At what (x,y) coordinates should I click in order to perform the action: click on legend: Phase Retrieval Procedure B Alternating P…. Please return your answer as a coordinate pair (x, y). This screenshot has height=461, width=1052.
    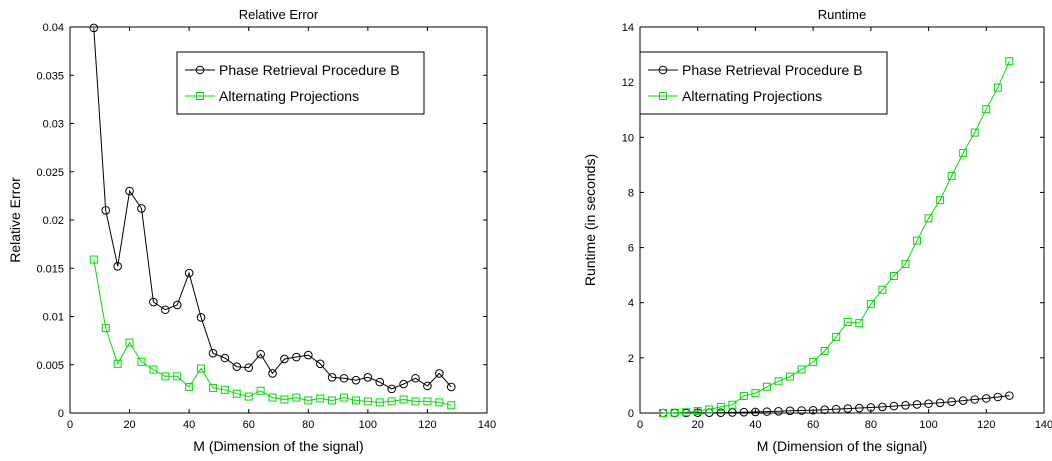
    Looking at the image, I should click on (763, 83).